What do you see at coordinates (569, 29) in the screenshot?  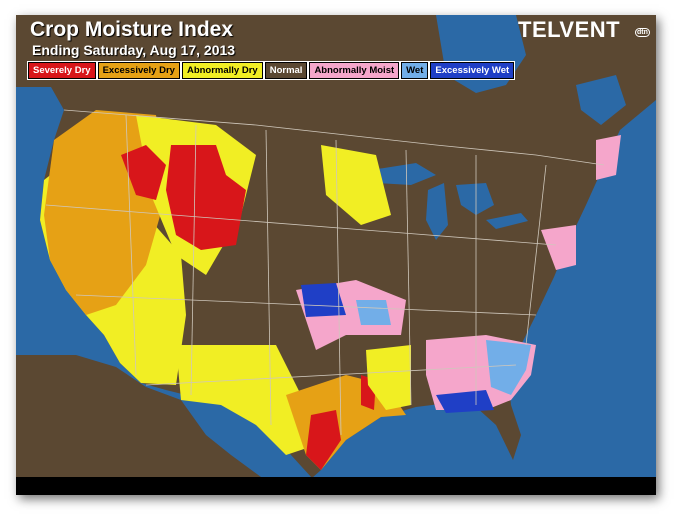 I see `logo: TELVENT` at bounding box center [569, 29].